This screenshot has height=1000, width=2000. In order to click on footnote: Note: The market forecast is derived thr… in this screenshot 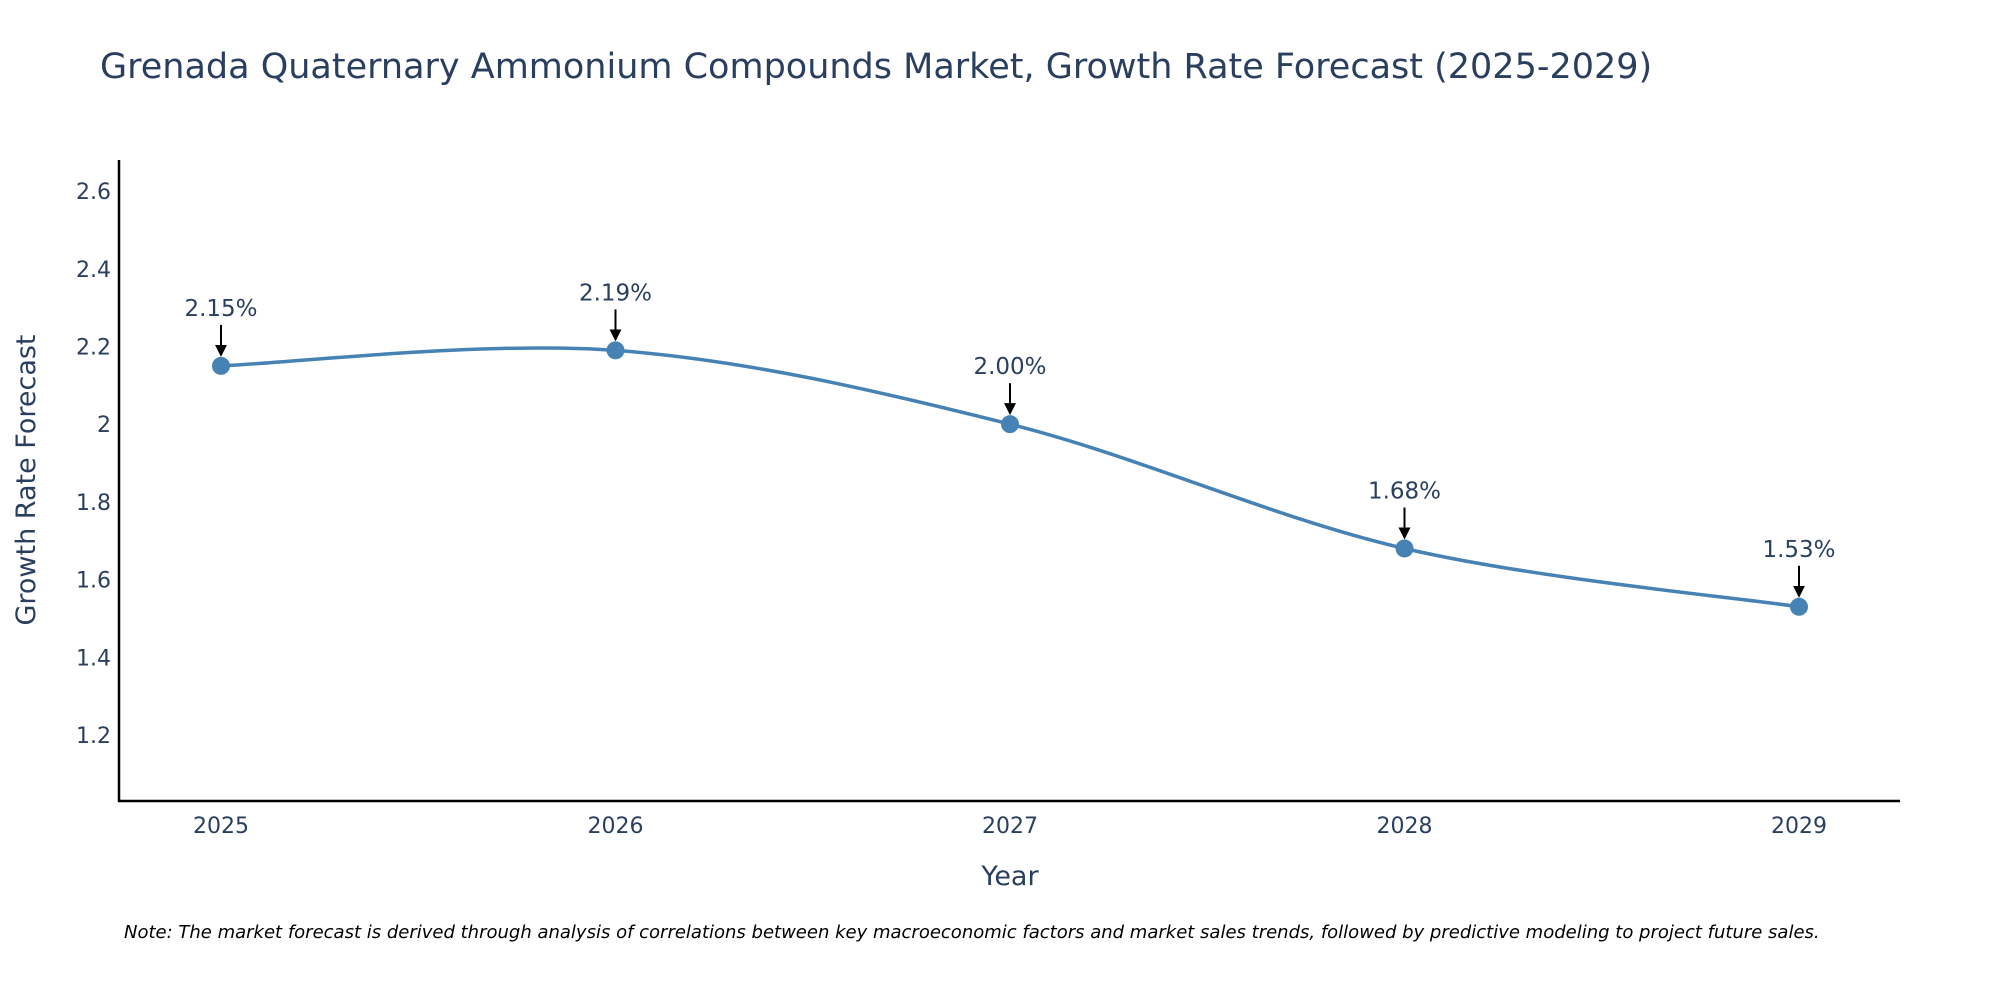, I will do `click(972, 932)`.